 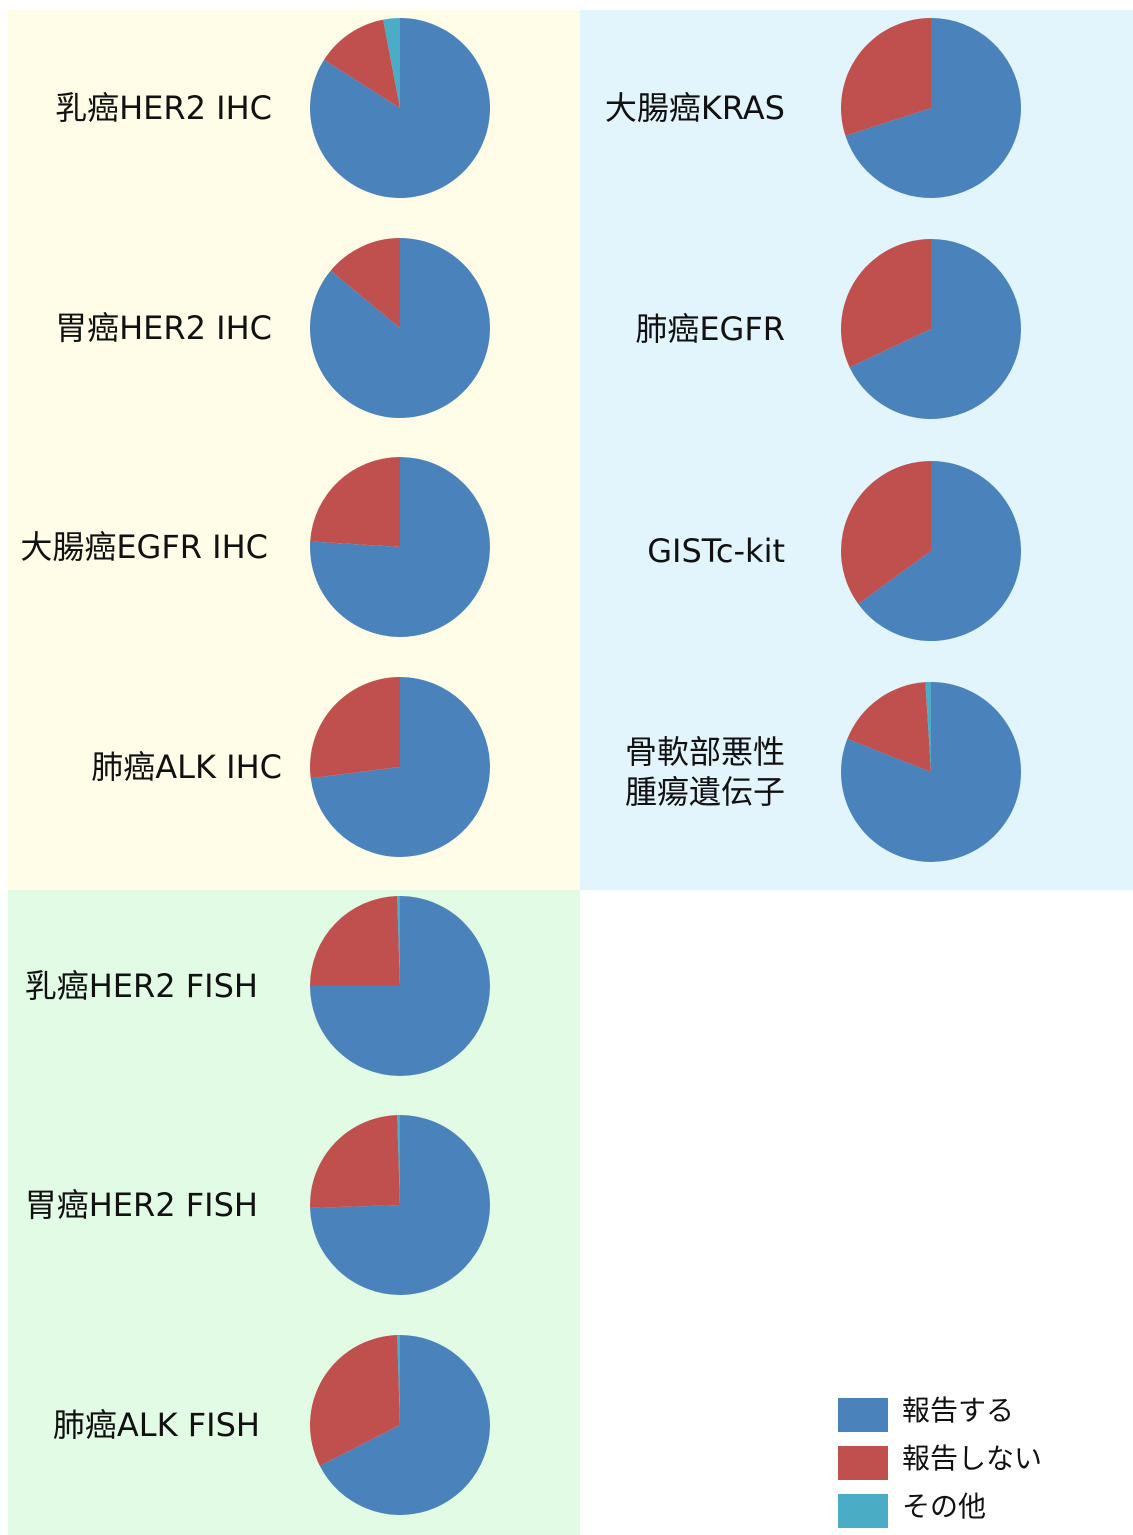 What do you see at coordinates (716, 551) in the screenshot?
I see `chart-title: GISTc-kit` at bounding box center [716, 551].